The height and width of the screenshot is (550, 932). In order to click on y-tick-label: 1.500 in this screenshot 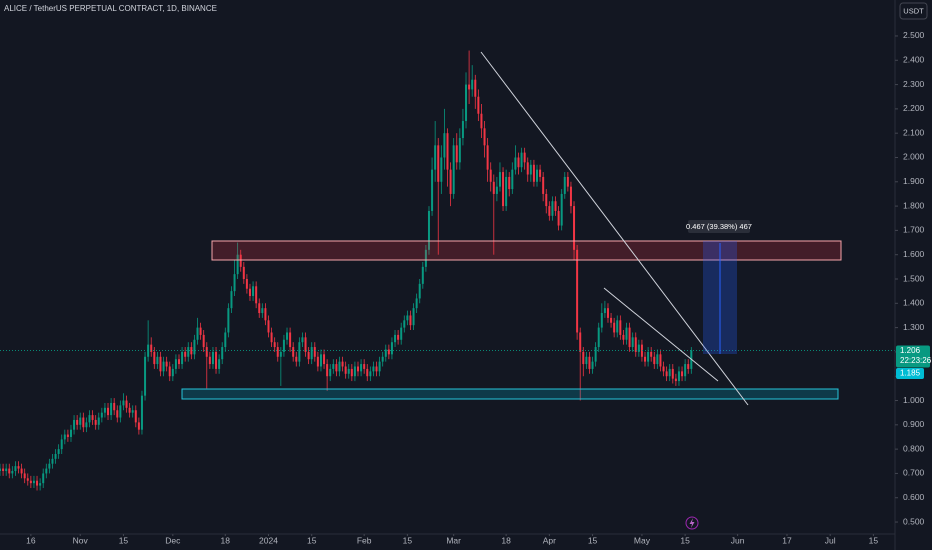, I will do `click(914, 278)`.